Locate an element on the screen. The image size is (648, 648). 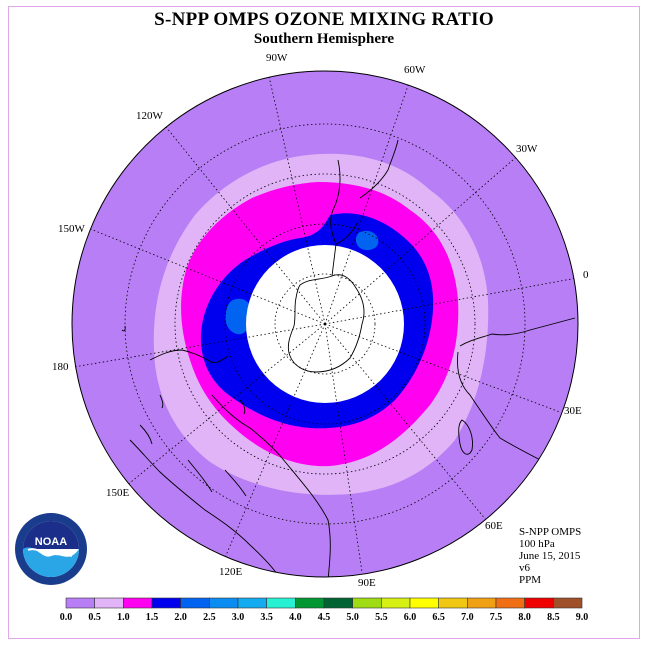
antarctica-coastline is located at coordinates (326, 308).